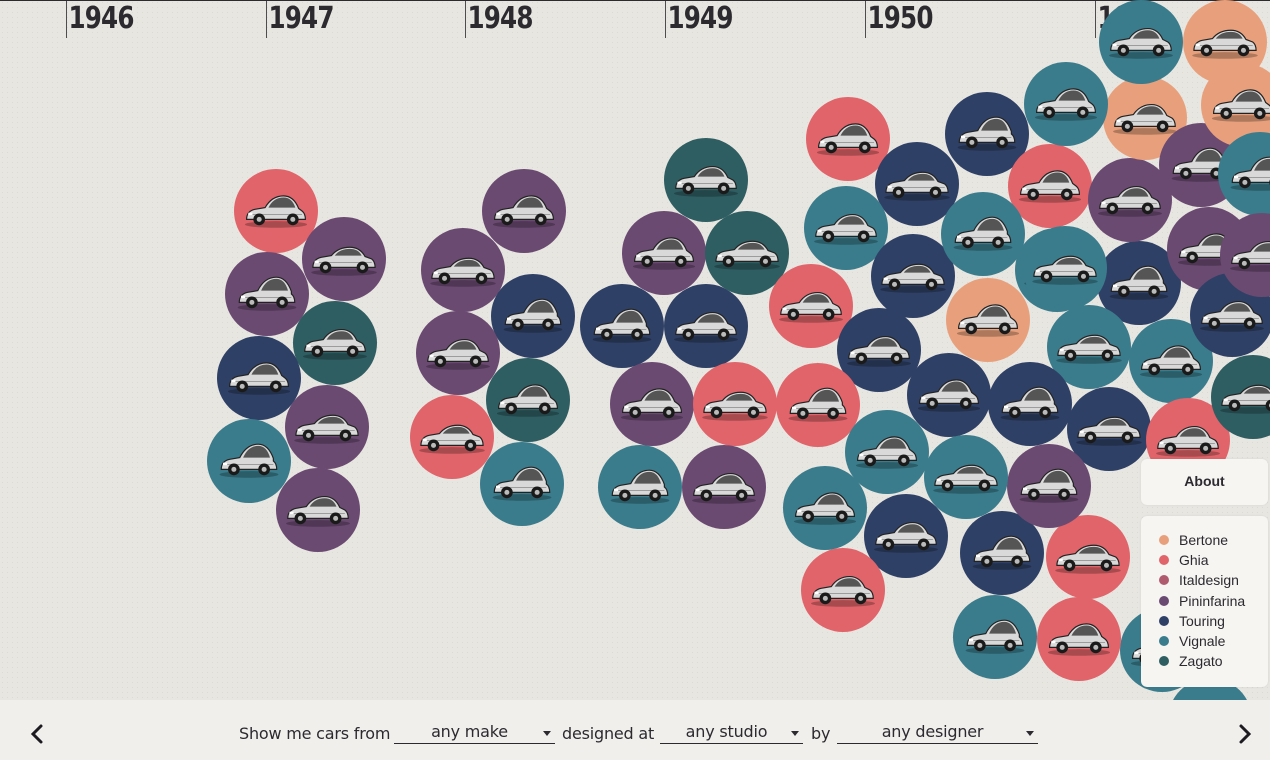 This screenshot has height=760, width=1270. I want to click on legend-item-vignale: Vignale, so click(1213, 641).